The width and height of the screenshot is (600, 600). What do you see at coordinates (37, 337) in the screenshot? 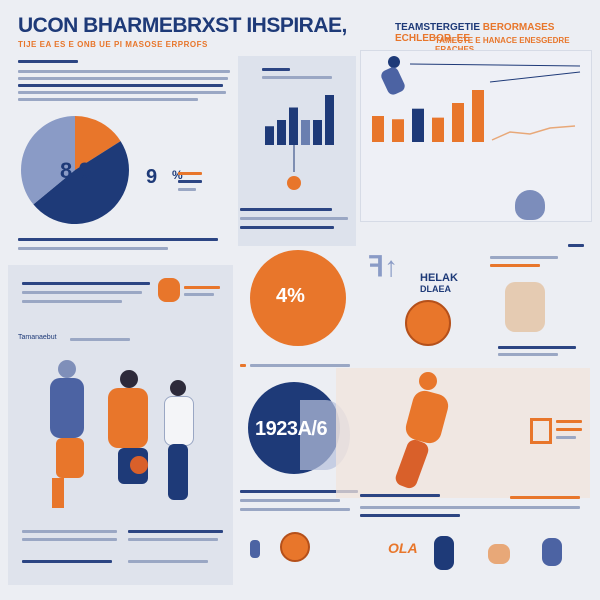
I see `caption-label: Tamanaebut` at bounding box center [37, 337].